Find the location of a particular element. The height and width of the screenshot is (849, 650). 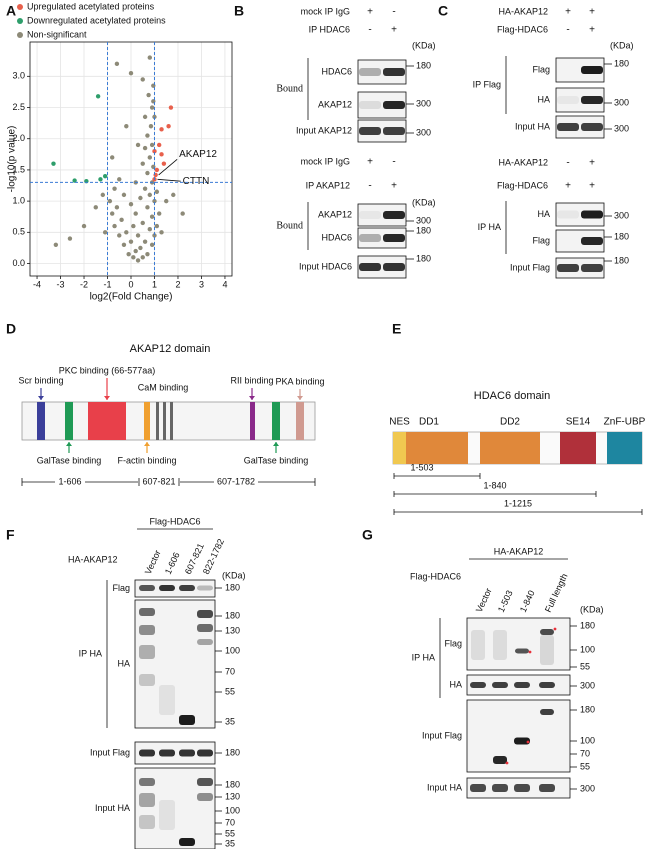

condition-label: IP HDAC6 is located at coordinates (329, 29).